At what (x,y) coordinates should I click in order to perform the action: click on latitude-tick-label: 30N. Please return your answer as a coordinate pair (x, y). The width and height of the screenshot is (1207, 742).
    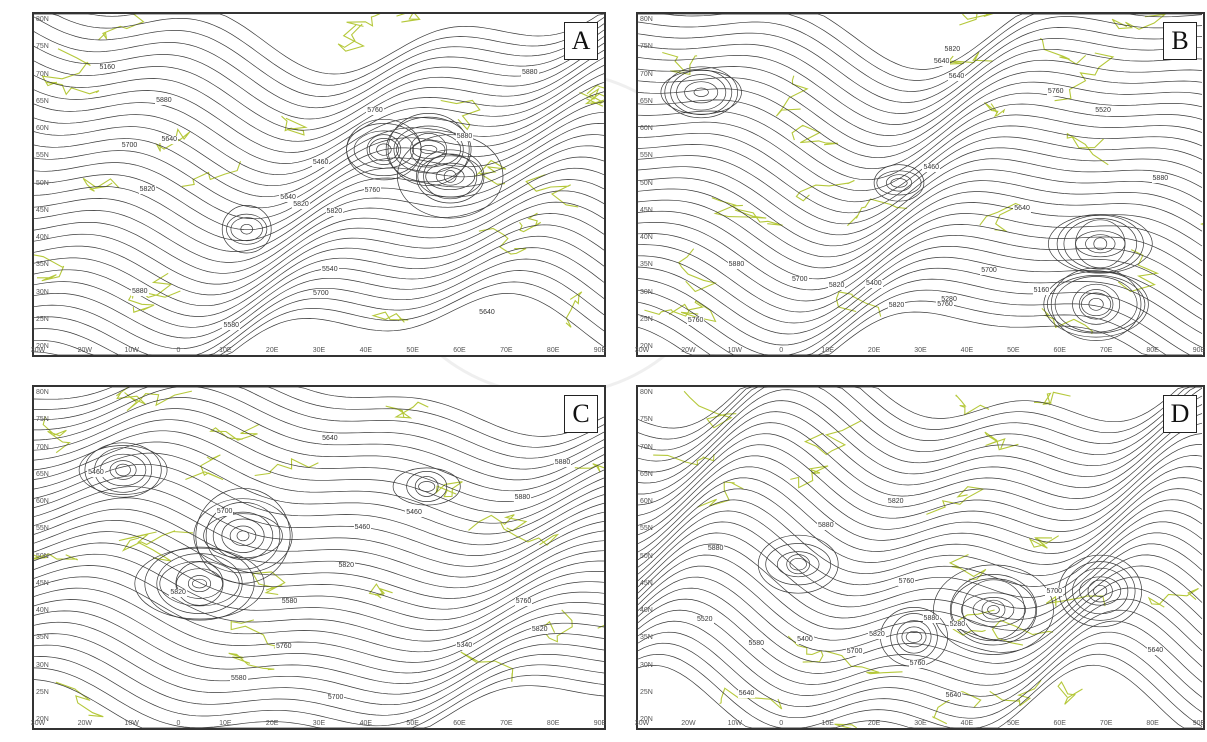
    Looking at the image, I should click on (42, 292).